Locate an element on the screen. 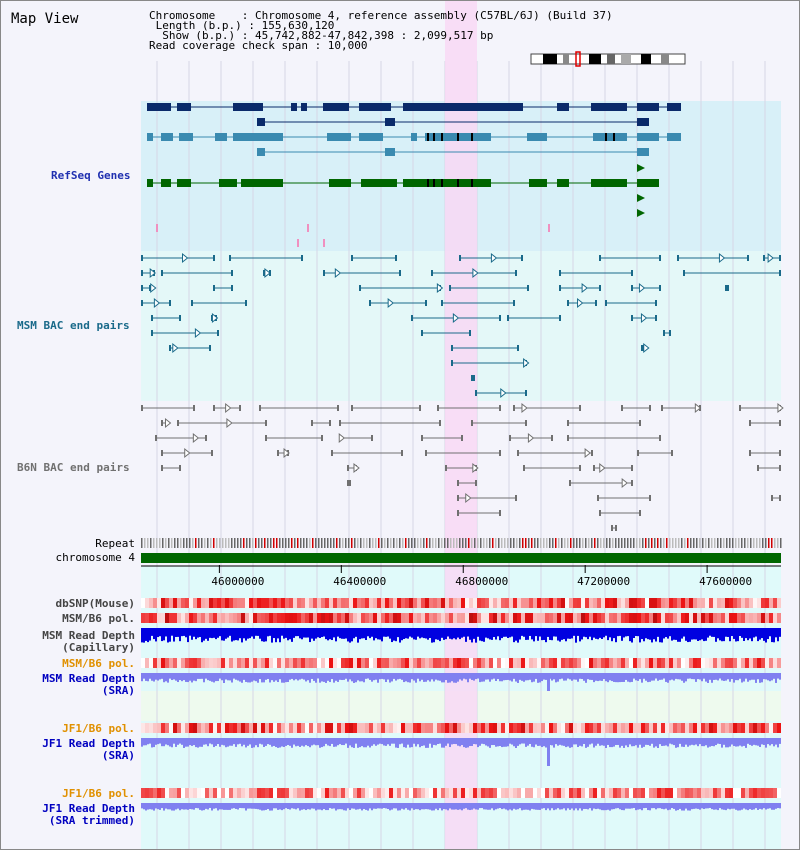 The height and width of the screenshot is (850, 800). exon-tick is located at coordinates (428, 183).